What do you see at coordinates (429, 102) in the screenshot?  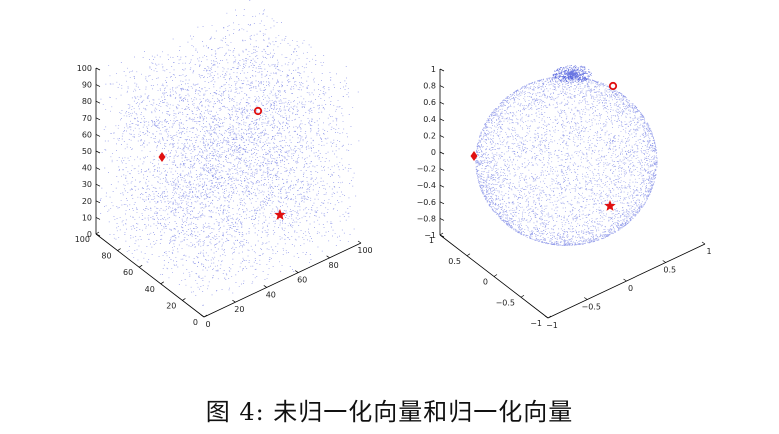 I see `right-z-tick-label: 0.6` at bounding box center [429, 102].